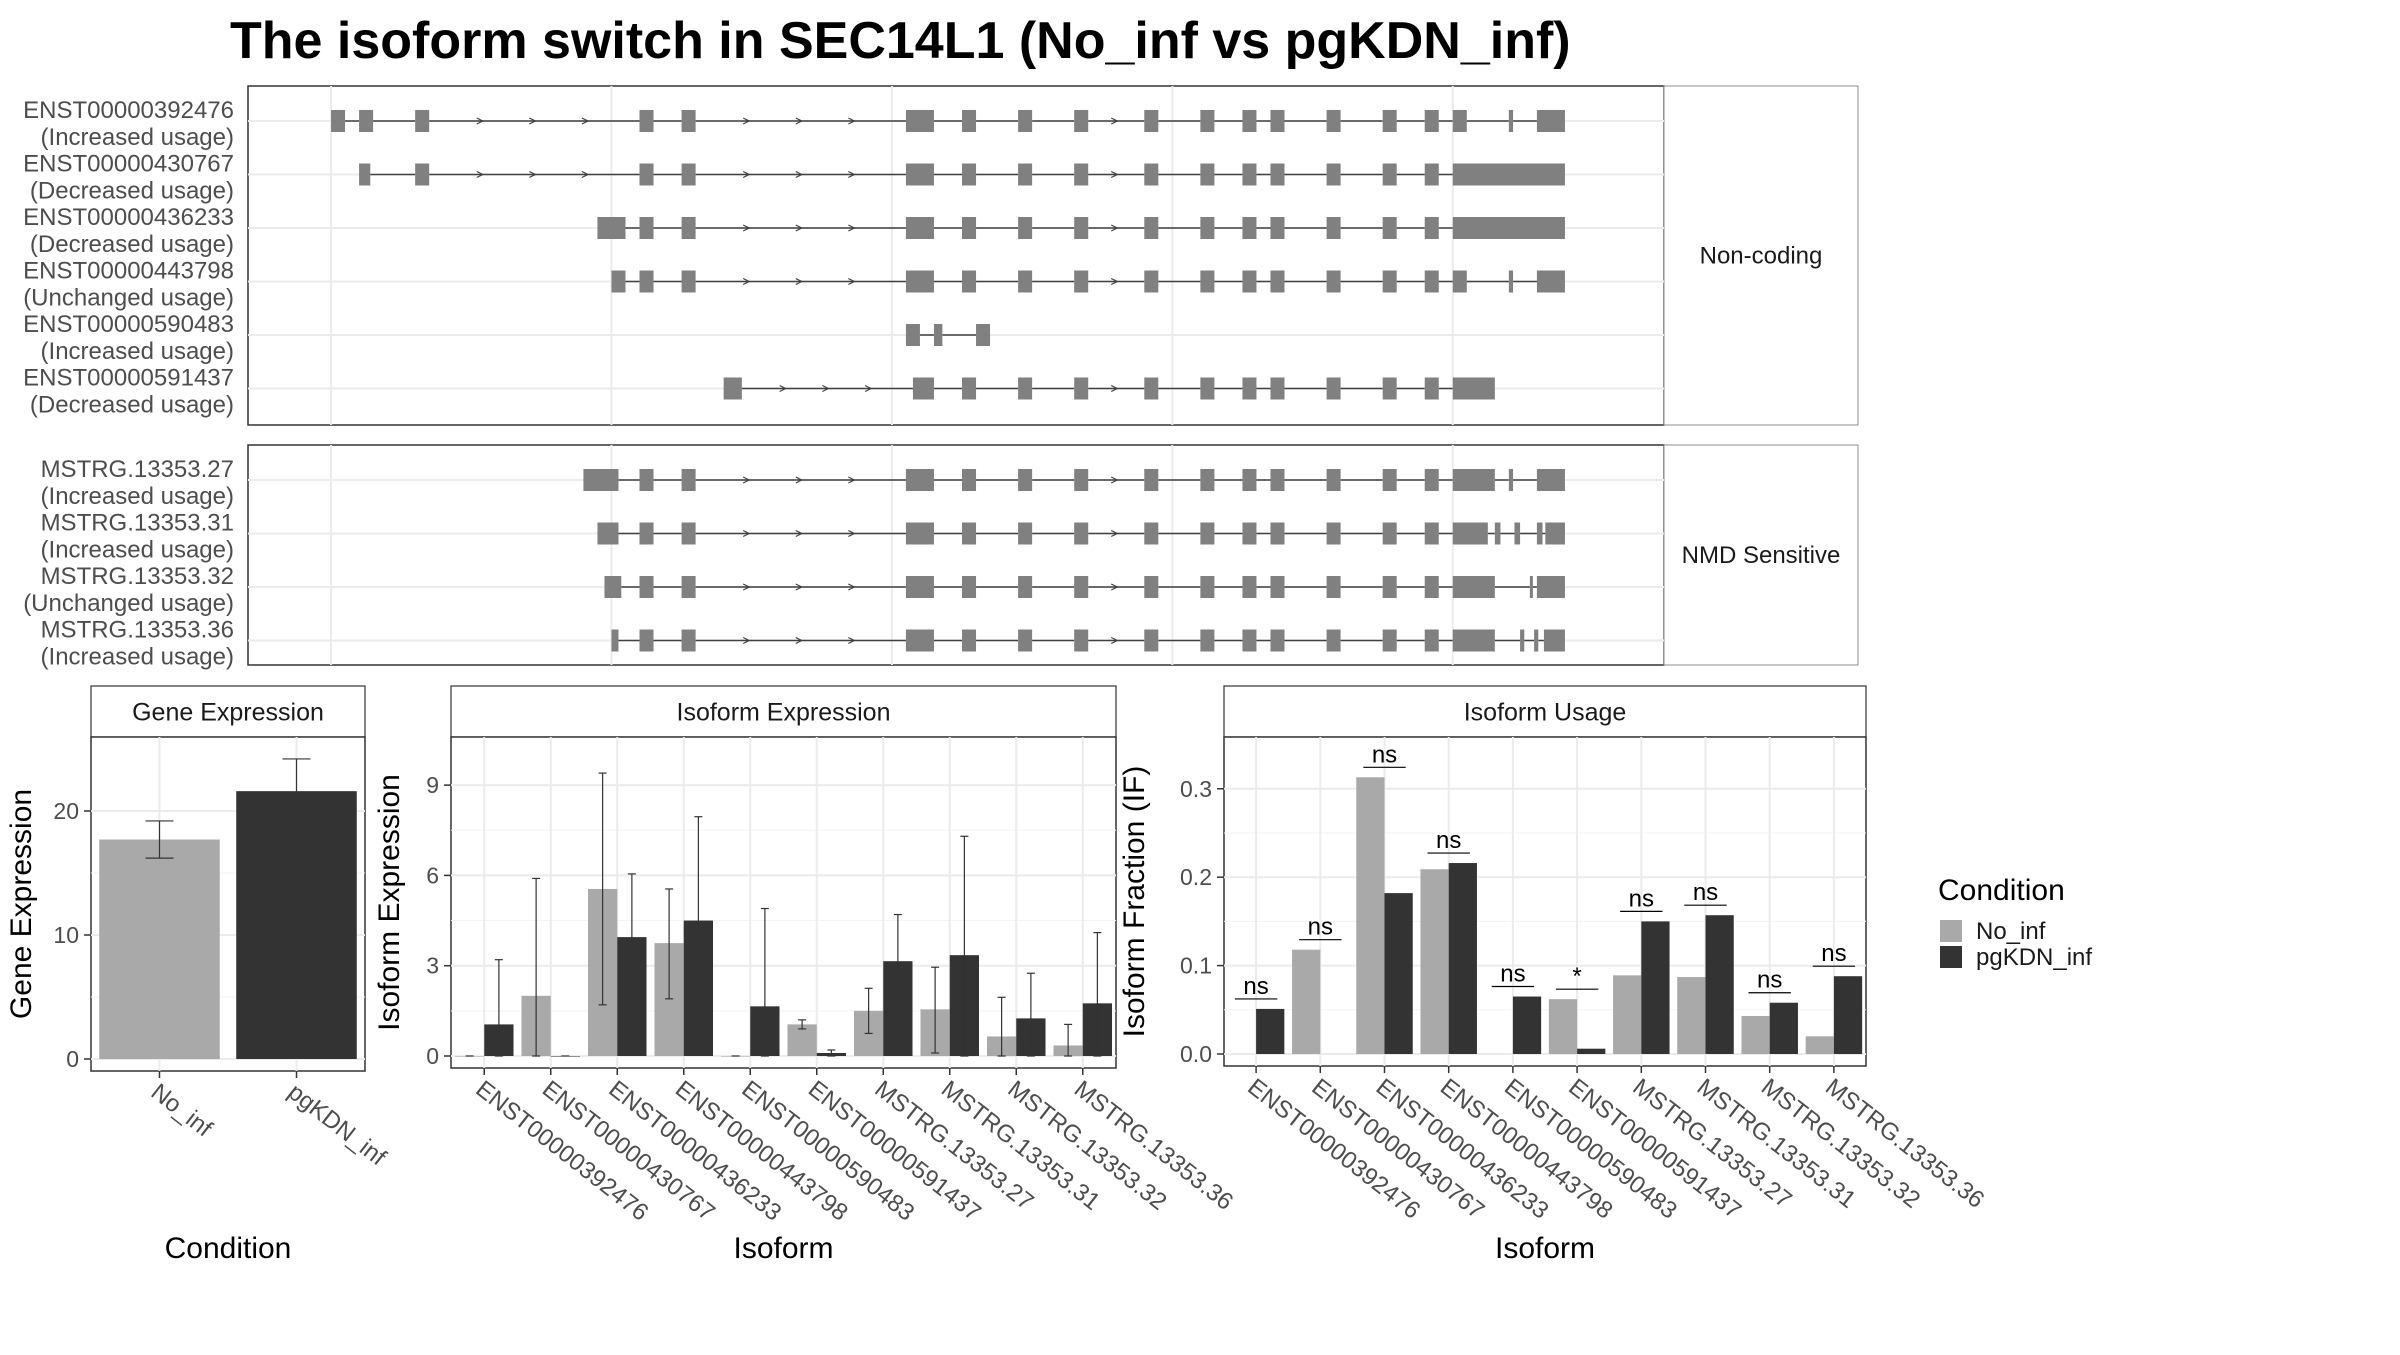  I want to click on y-tick-label: 6, so click(432, 875).